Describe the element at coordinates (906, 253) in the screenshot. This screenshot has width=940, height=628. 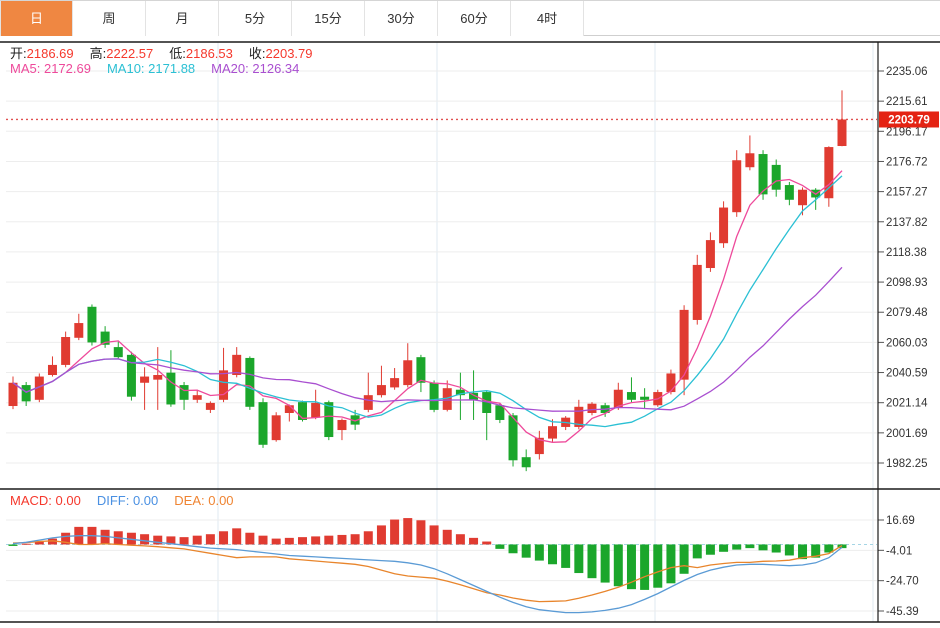
I see `price-axis-label: 2118.38` at that location.